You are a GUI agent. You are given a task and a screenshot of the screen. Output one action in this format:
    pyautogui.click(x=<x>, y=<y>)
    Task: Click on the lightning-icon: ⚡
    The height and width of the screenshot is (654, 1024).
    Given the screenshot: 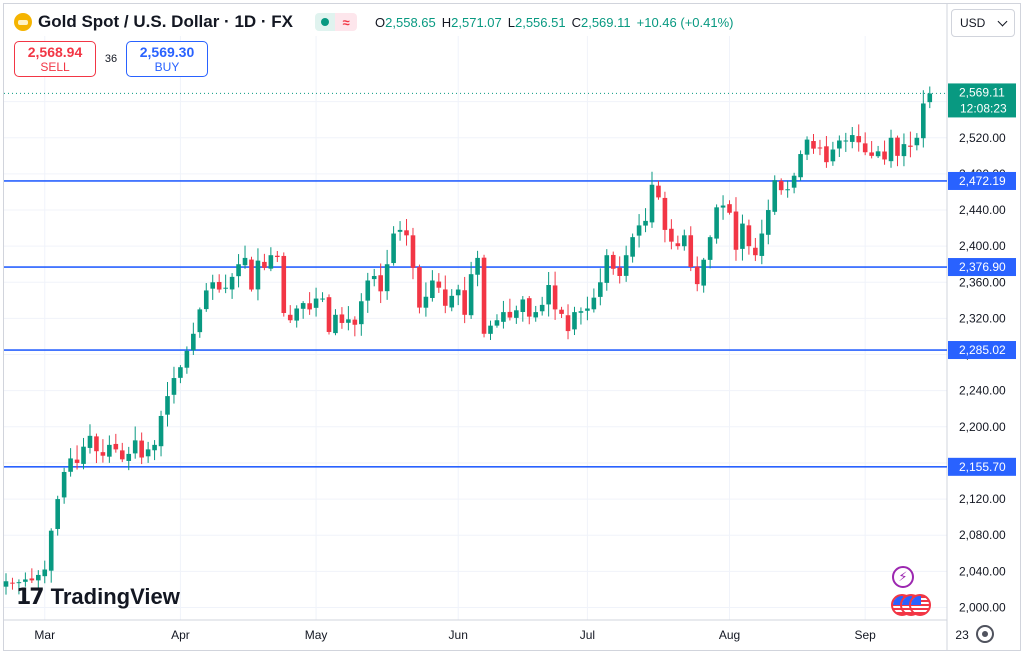 What is the action you would take?
    pyautogui.click(x=903, y=577)
    